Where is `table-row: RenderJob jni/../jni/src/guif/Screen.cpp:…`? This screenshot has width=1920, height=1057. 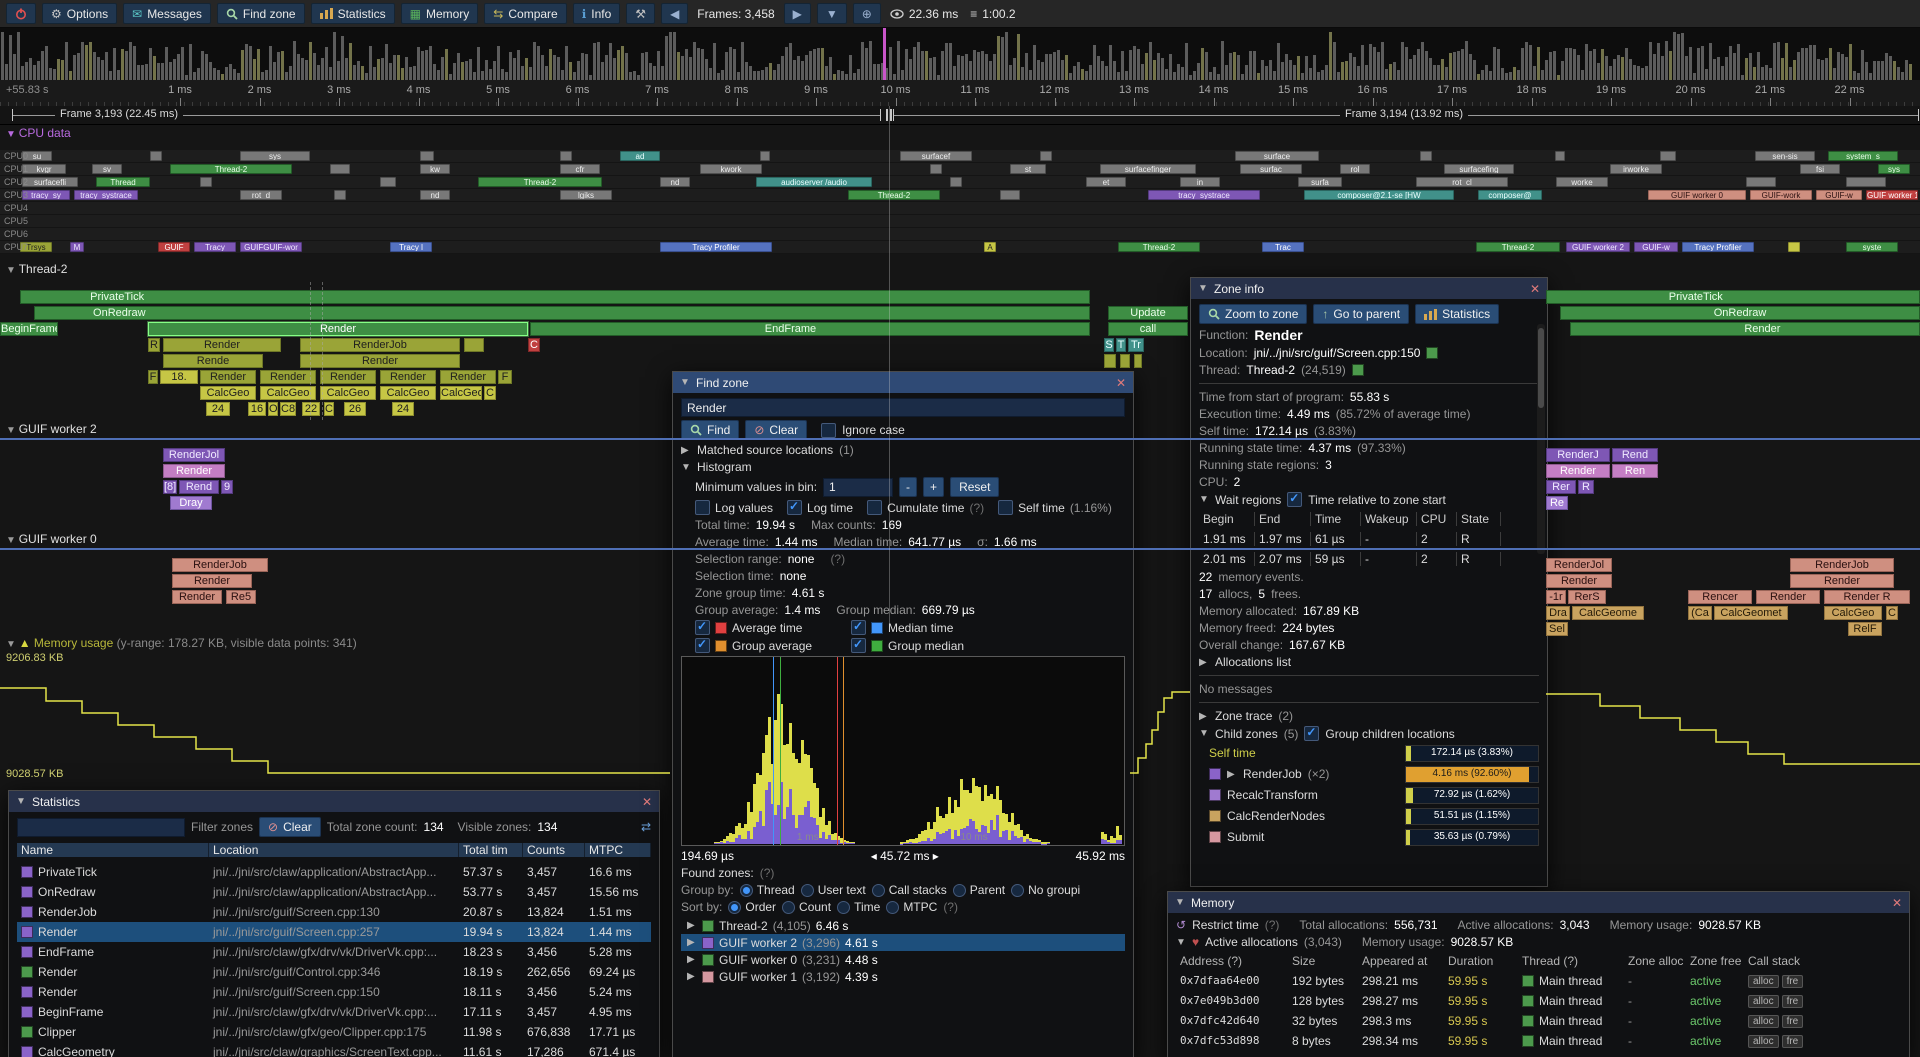
table-row: RenderJob jni/../jni/src/guif/Screen.cpp:… is located at coordinates (334, 912).